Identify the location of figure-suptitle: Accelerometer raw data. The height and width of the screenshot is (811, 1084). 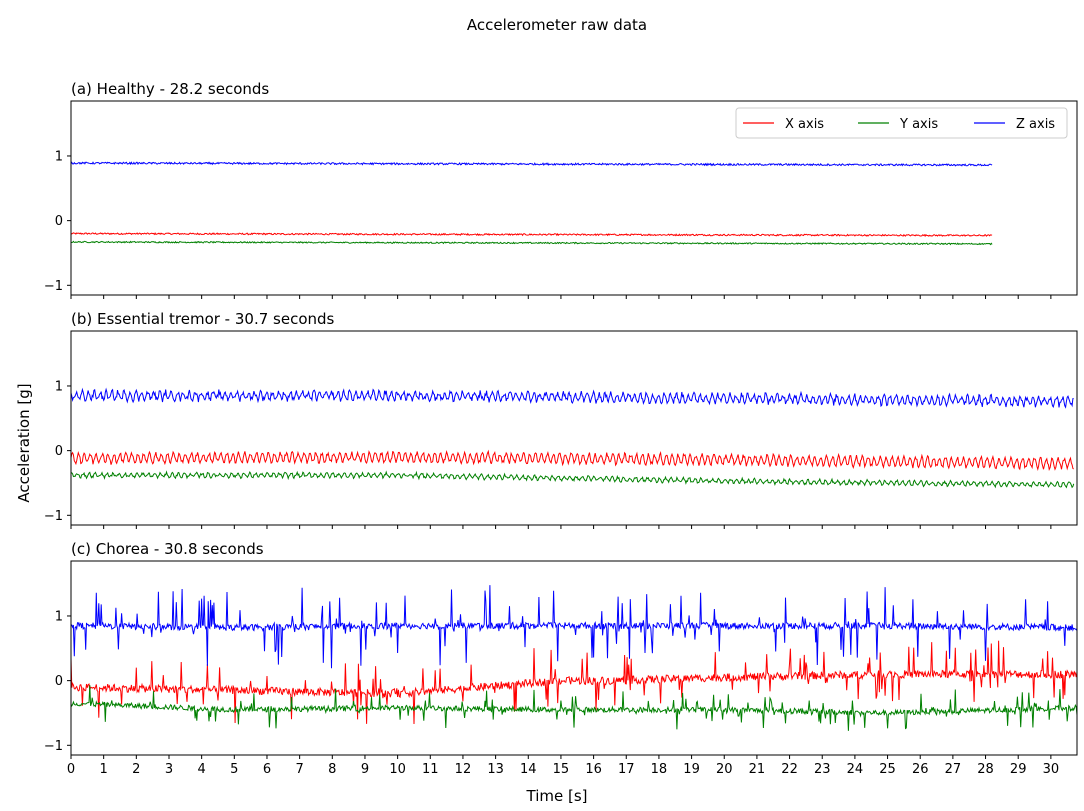
(557, 25).